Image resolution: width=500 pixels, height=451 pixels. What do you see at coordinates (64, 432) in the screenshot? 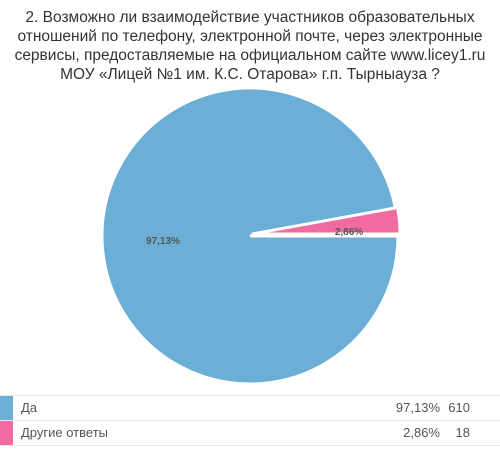
I see `legend-label: Другие ответы` at bounding box center [64, 432].